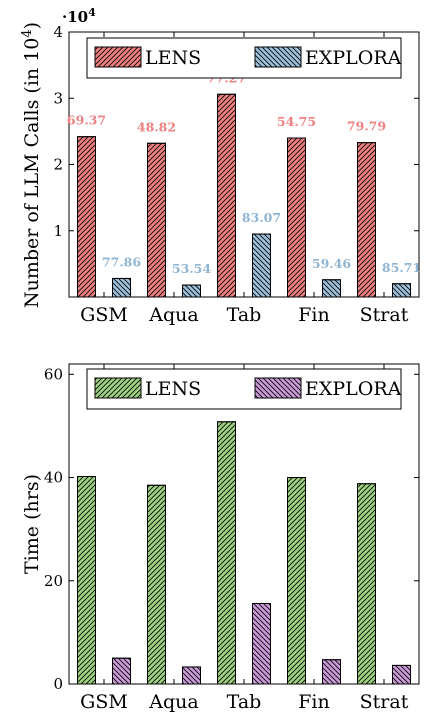 The height and width of the screenshot is (722, 444). Describe the element at coordinates (58, 684) in the screenshot. I see `y-tick-label: 0` at that location.